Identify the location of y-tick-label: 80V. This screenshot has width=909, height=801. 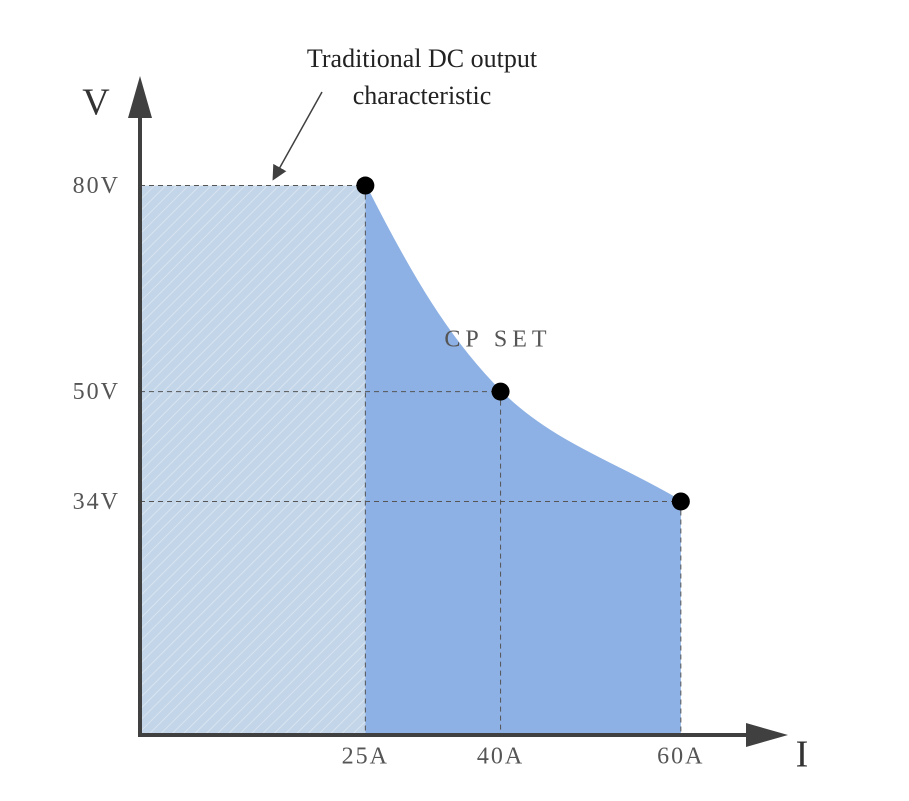
(96, 186).